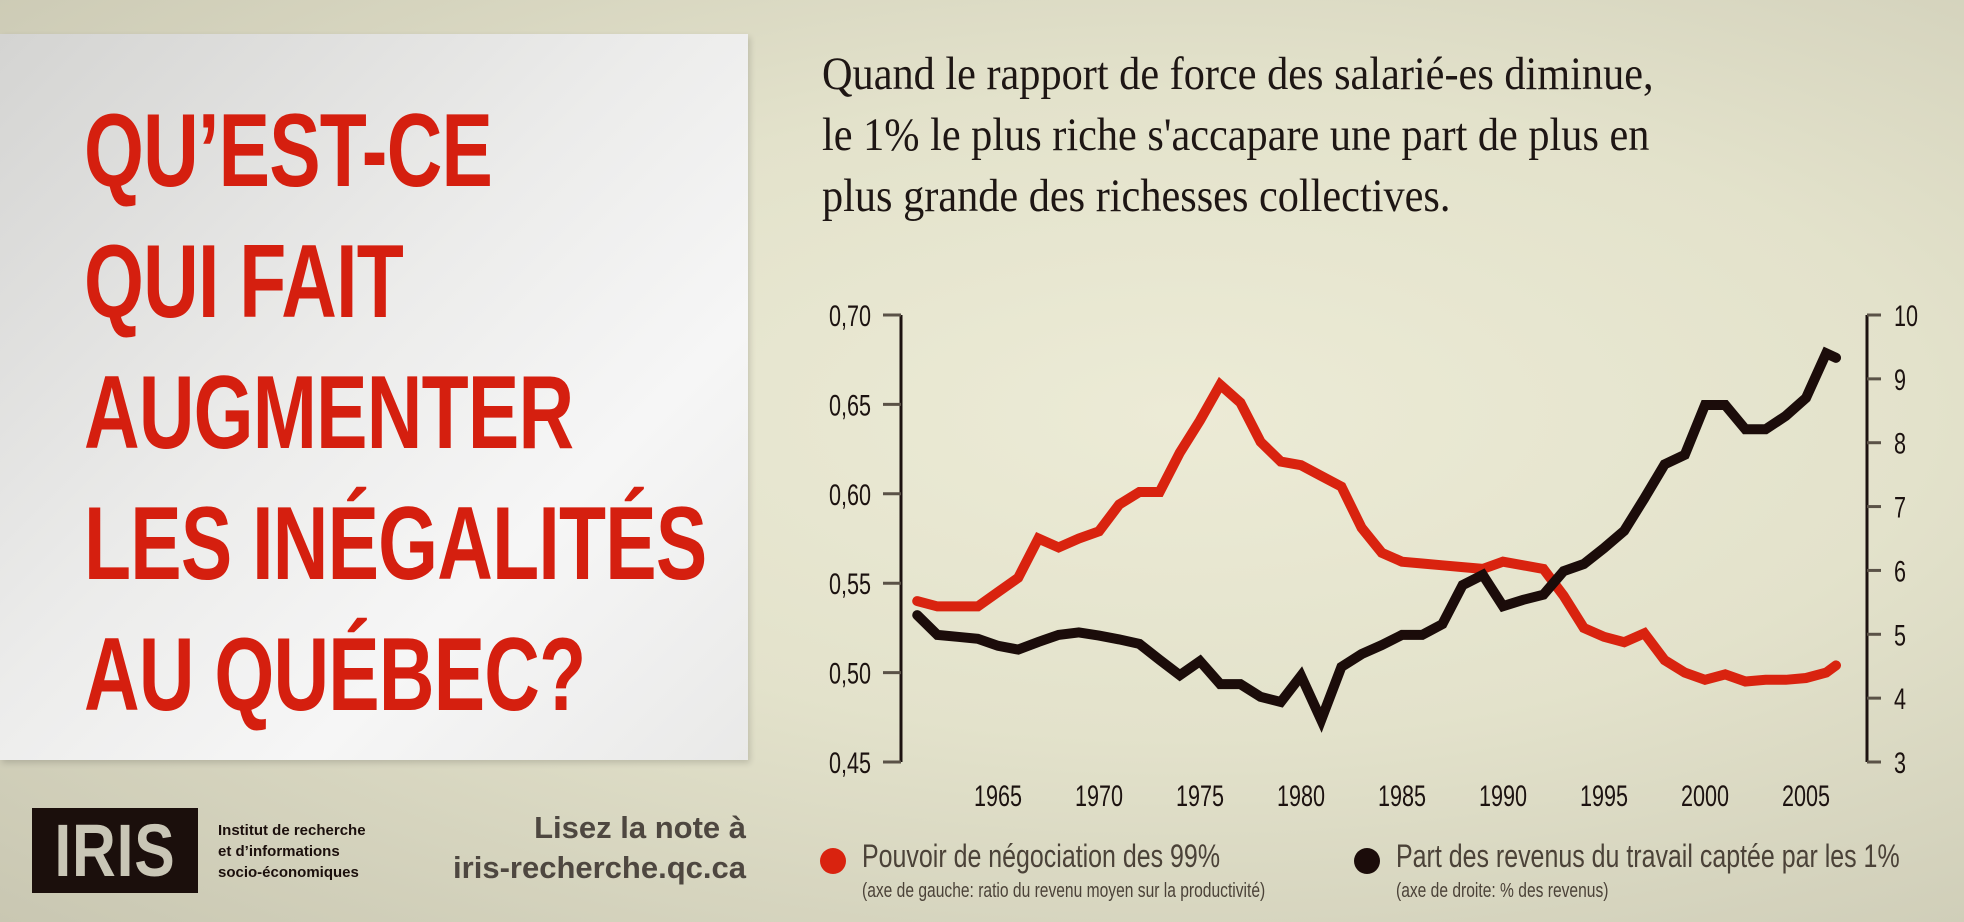 The height and width of the screenshot is (922, 1964). I want to click on year-label: 2005, so click(1806, 795).